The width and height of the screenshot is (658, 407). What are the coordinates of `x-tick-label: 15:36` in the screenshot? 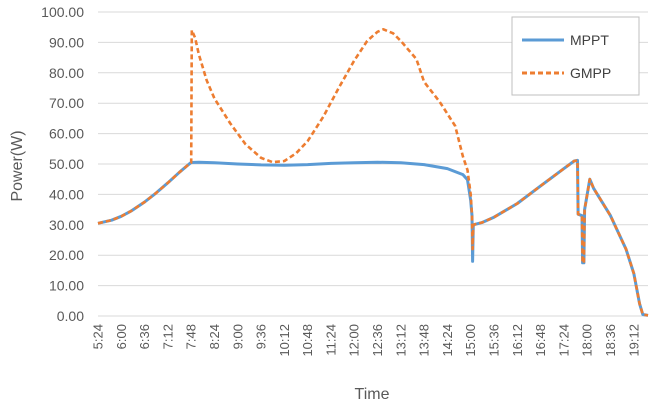 It's located at (494, 340).